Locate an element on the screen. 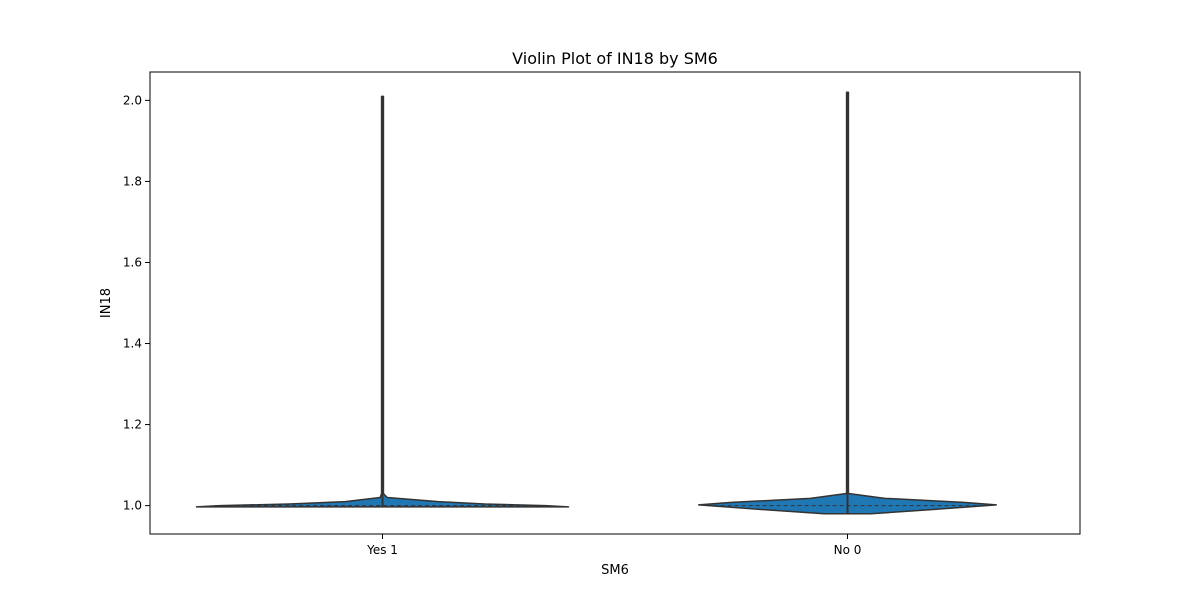 This screenshot has width=1200, height=600. y-axis: 1.0 1.2 1.4 1.6 1.8 2.0 is located at coordinates (136, 303).